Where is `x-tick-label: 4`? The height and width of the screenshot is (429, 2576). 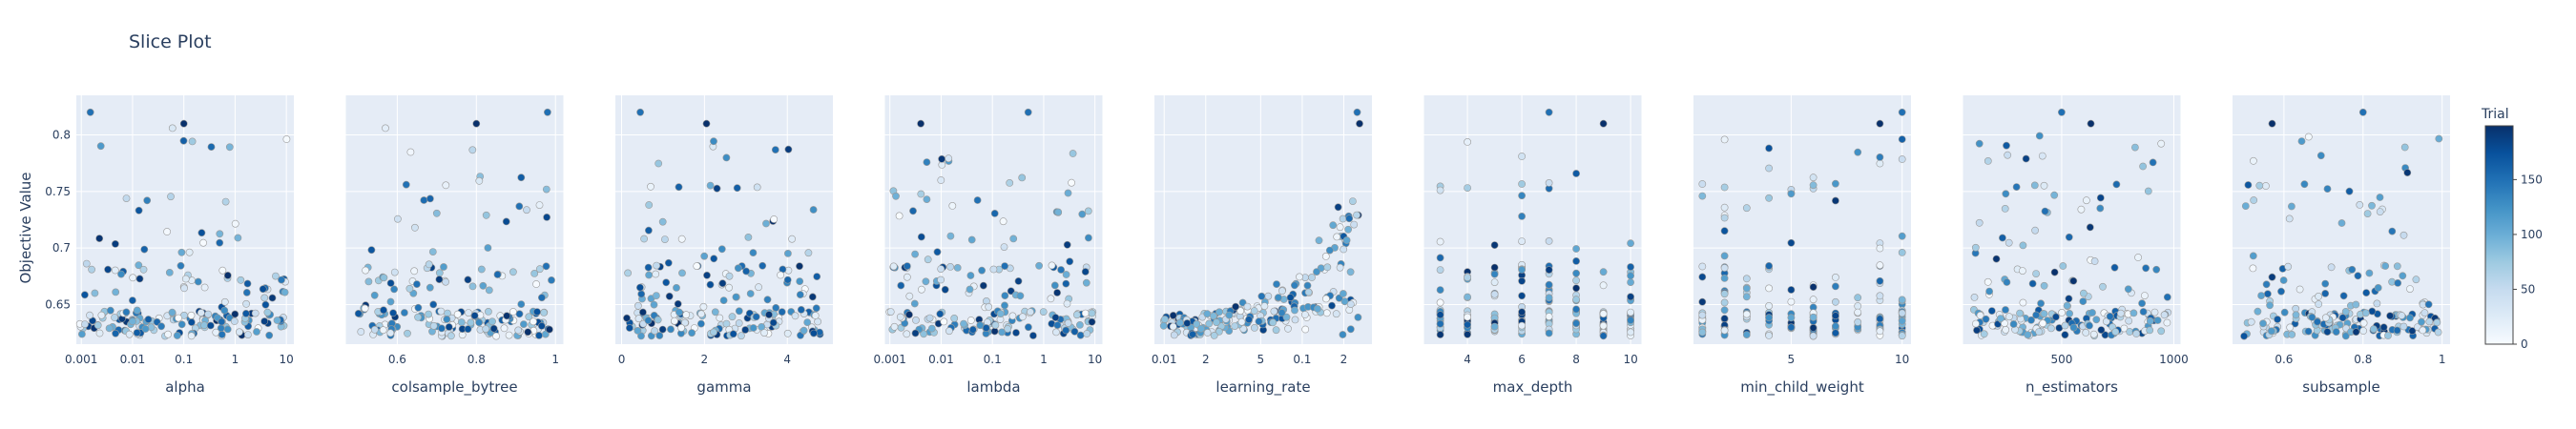 x-tick-label: 4 is located at coordinates (787, 359).